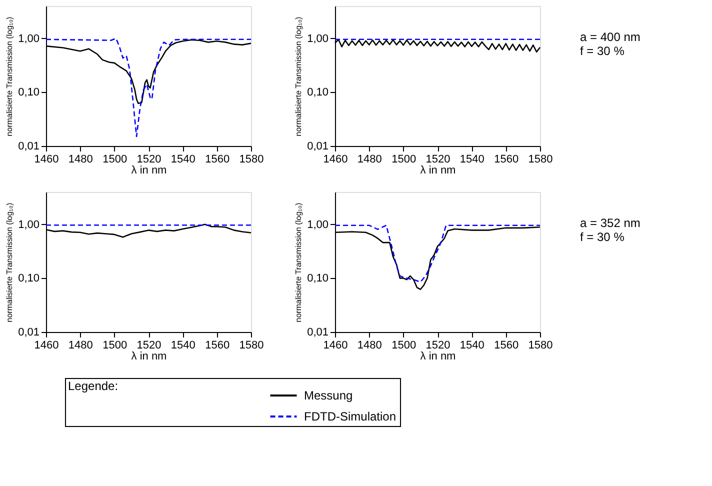 The width and height of the screenshot is (712, 486). I want to click on text: a = 400 nm, so click(610, 37).